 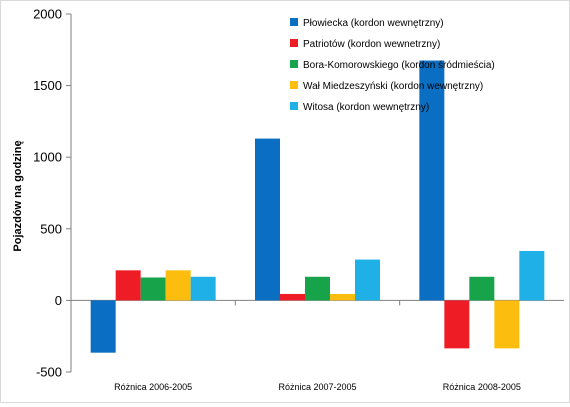 I want to click on x-tick-label: Różnica 2006-2005, so click(x=153, y=387).